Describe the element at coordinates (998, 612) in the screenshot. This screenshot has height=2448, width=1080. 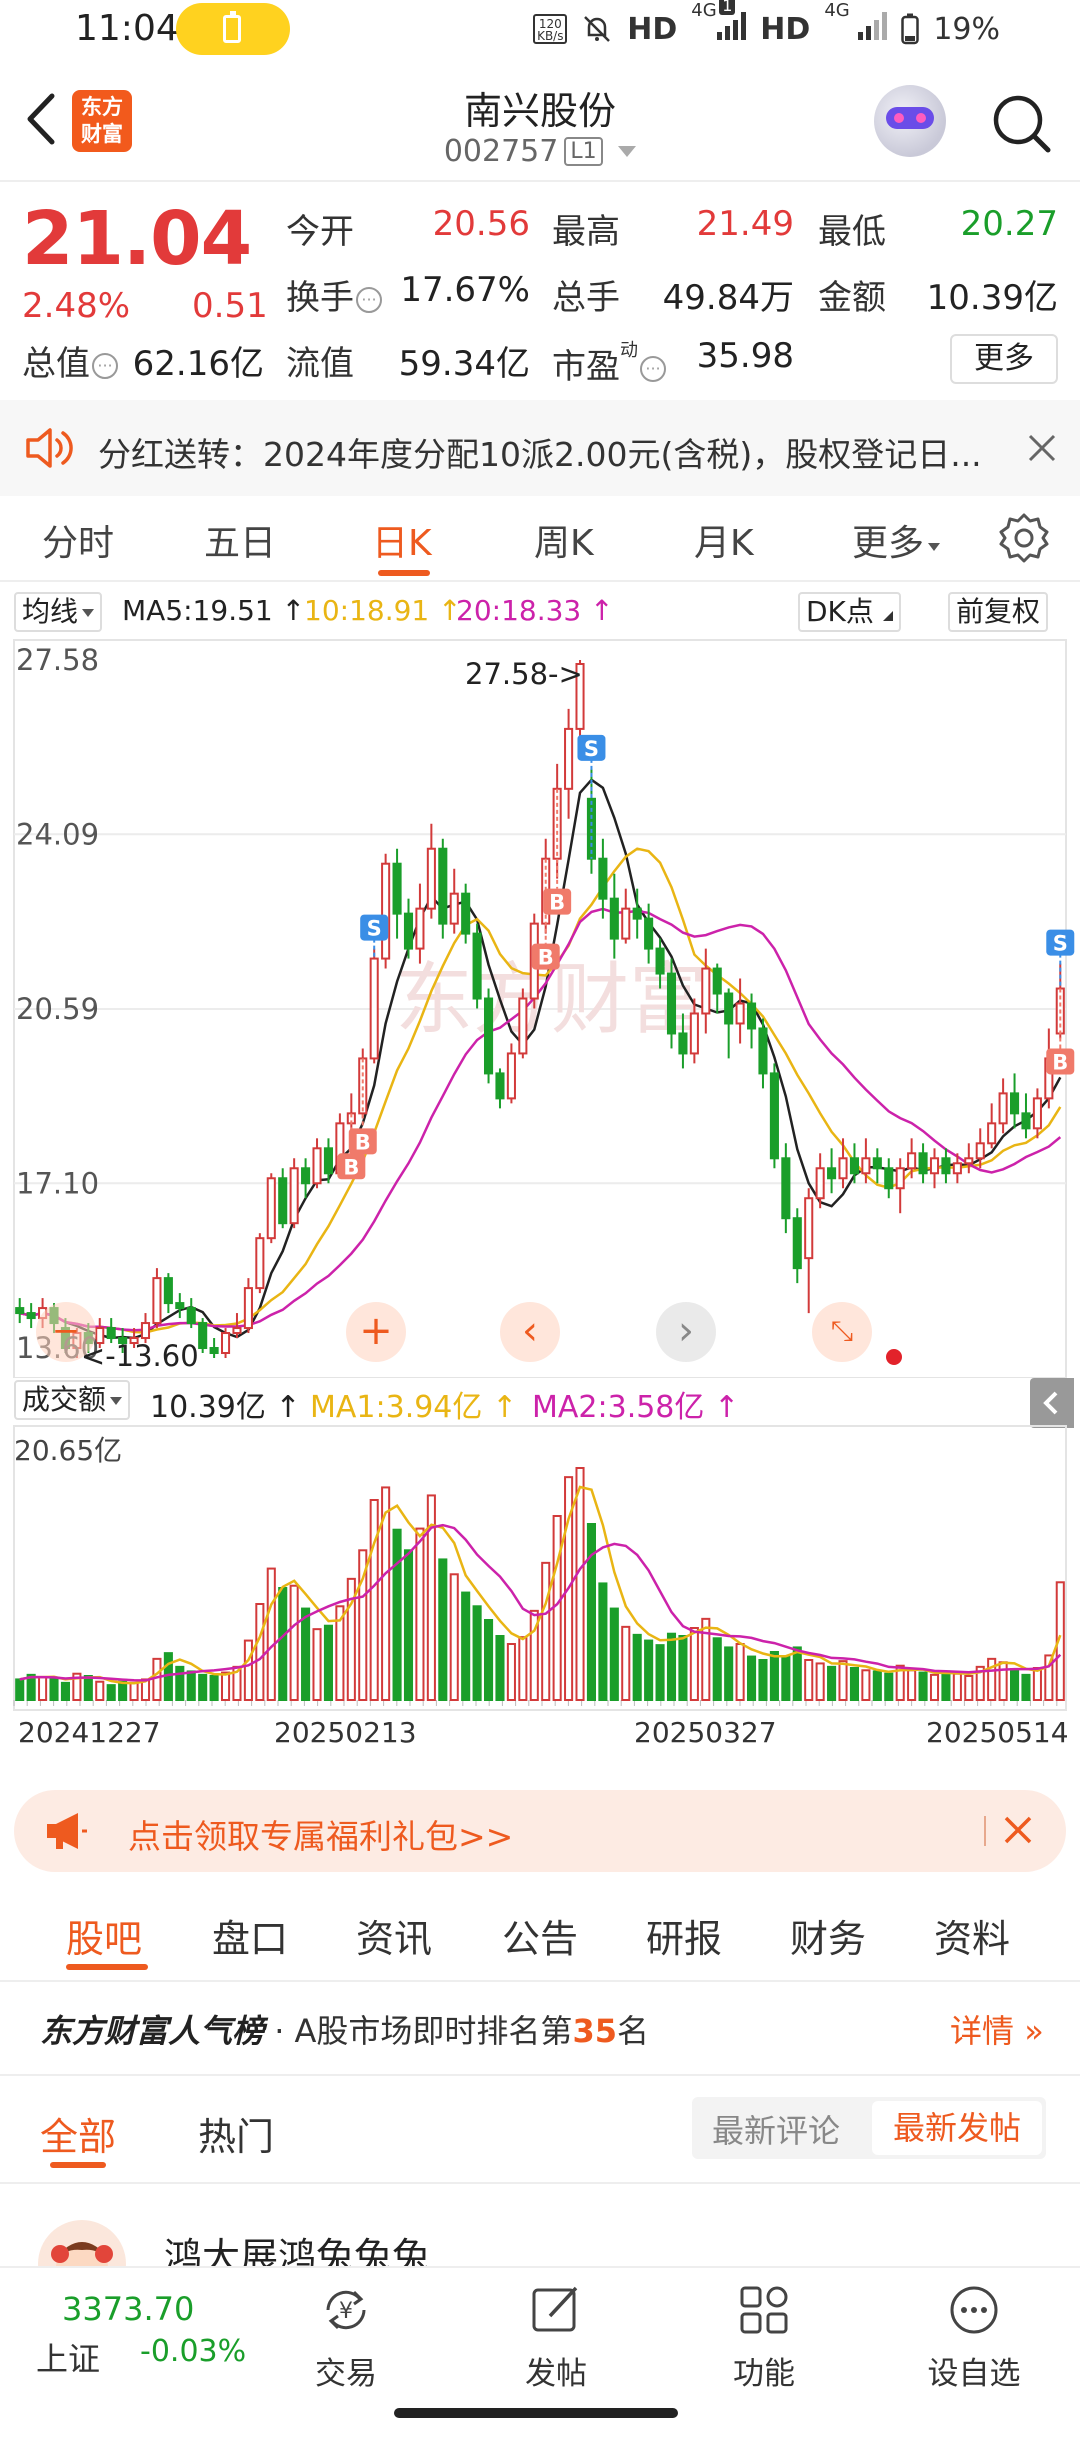
I see `adjust-button: 前复权` at that location.